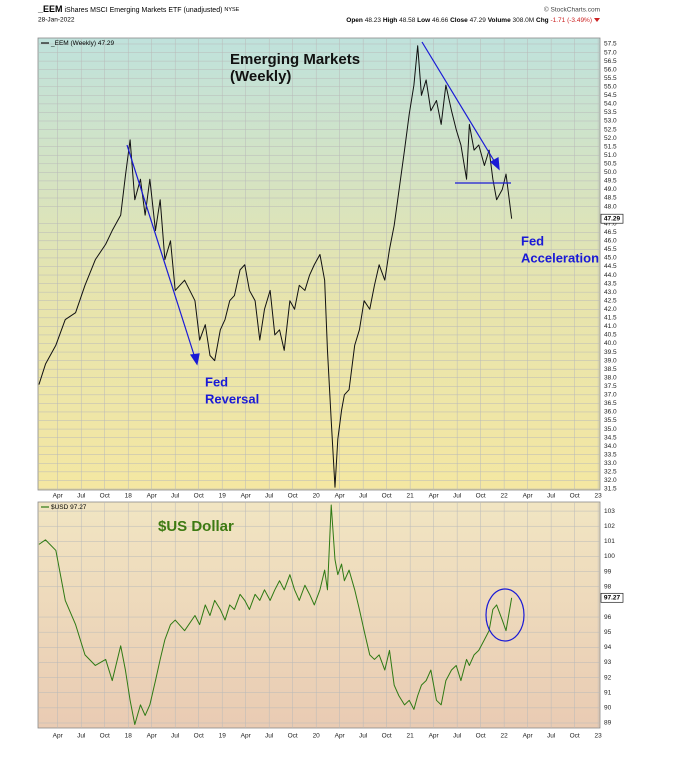 This screenshot has width=677, height=764. I want to click on y-tick-label: 55.5, so click(610, 78).